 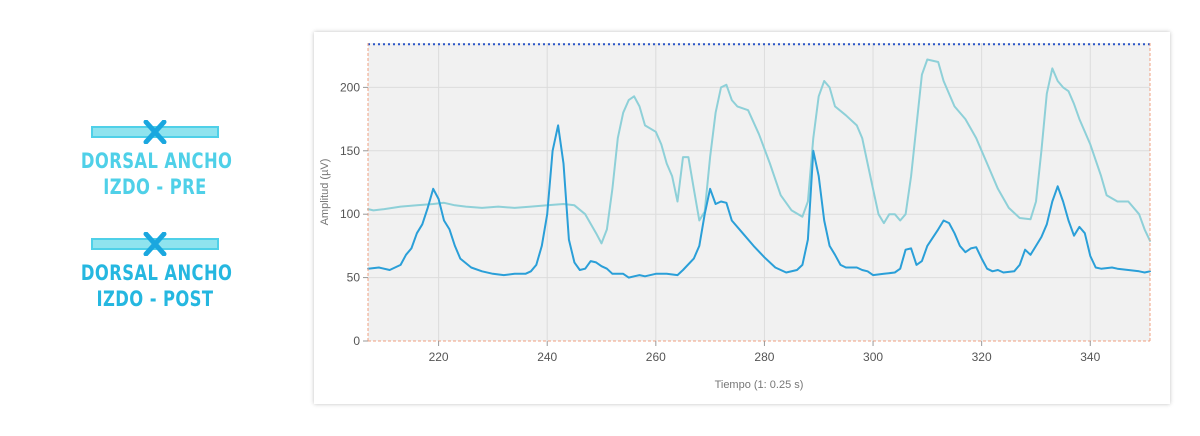 I want to click on legend-post-line1: DORSAL ANCHO, so click(x=156, y=273).